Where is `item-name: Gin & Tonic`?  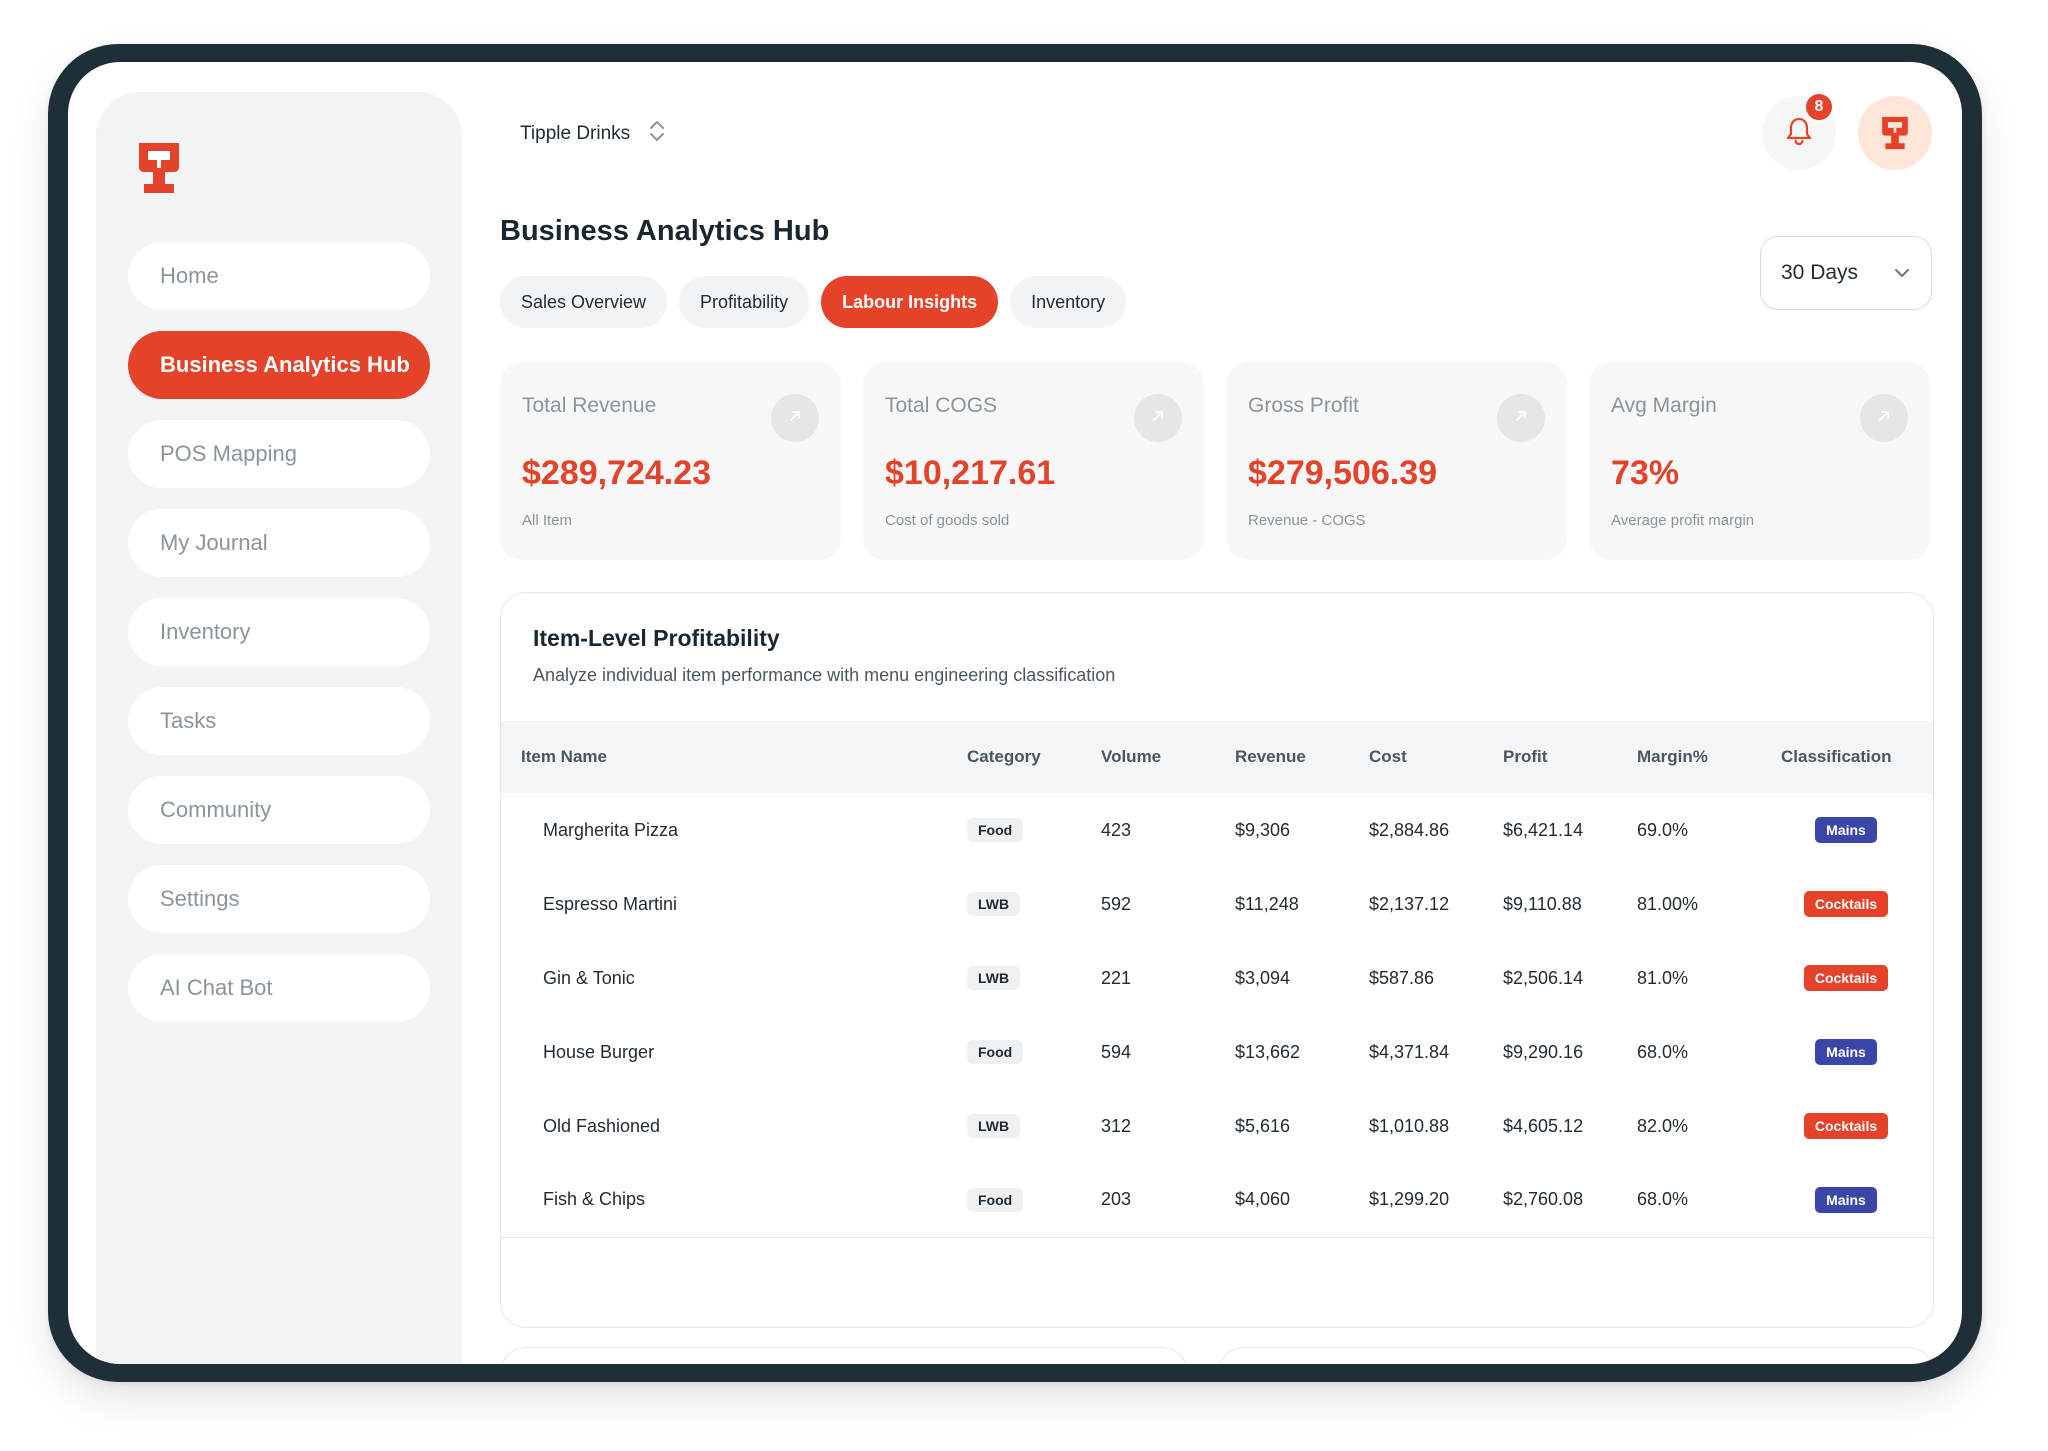
item-name: Gin & Tonic is located at coordinates (589, 977).